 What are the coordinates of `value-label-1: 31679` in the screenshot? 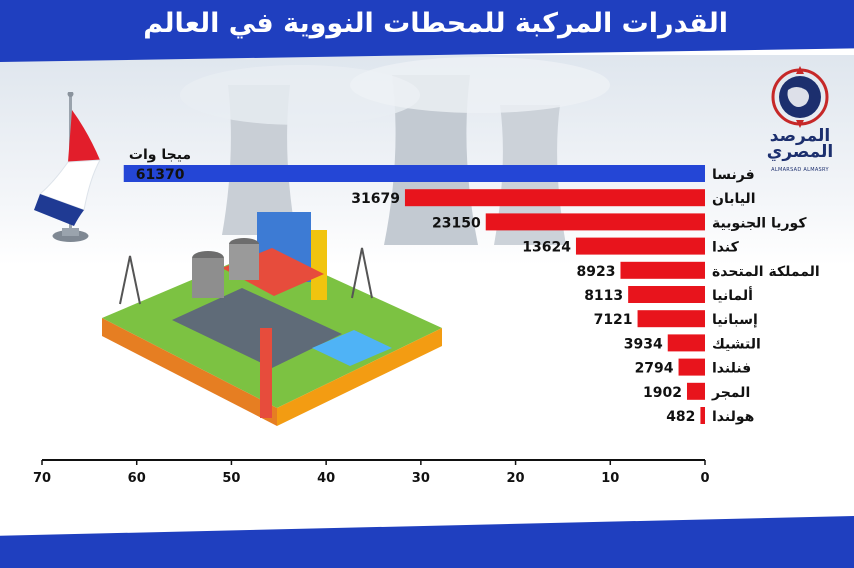 It's located at (375, 199).